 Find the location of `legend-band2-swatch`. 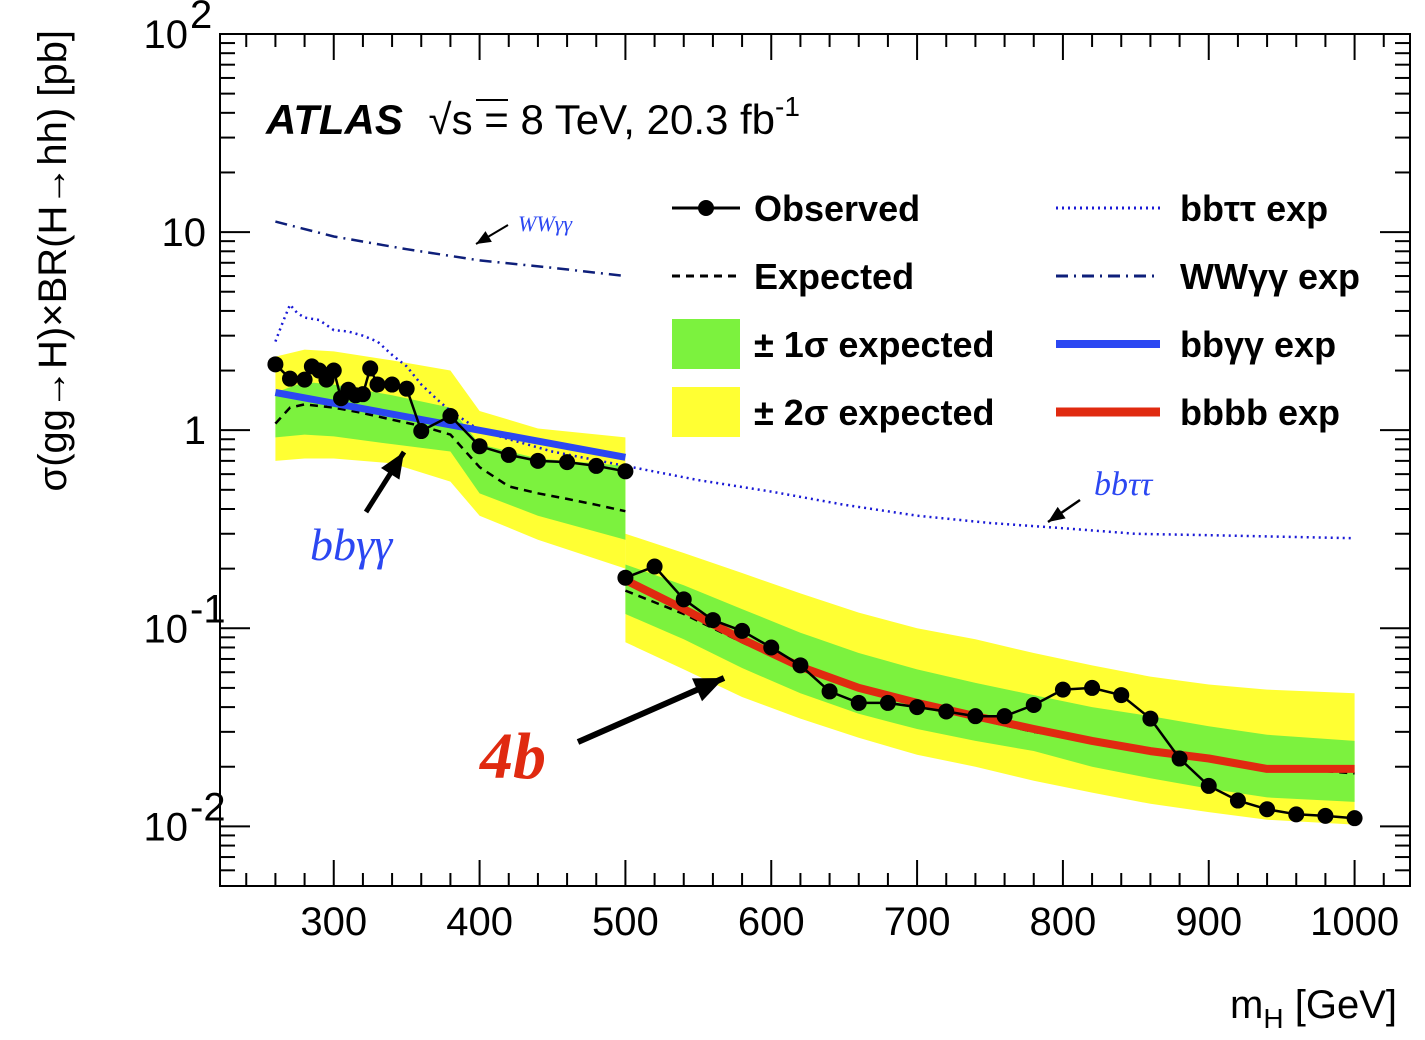

legend-band2-swatch is located at coordinates (706, 412).